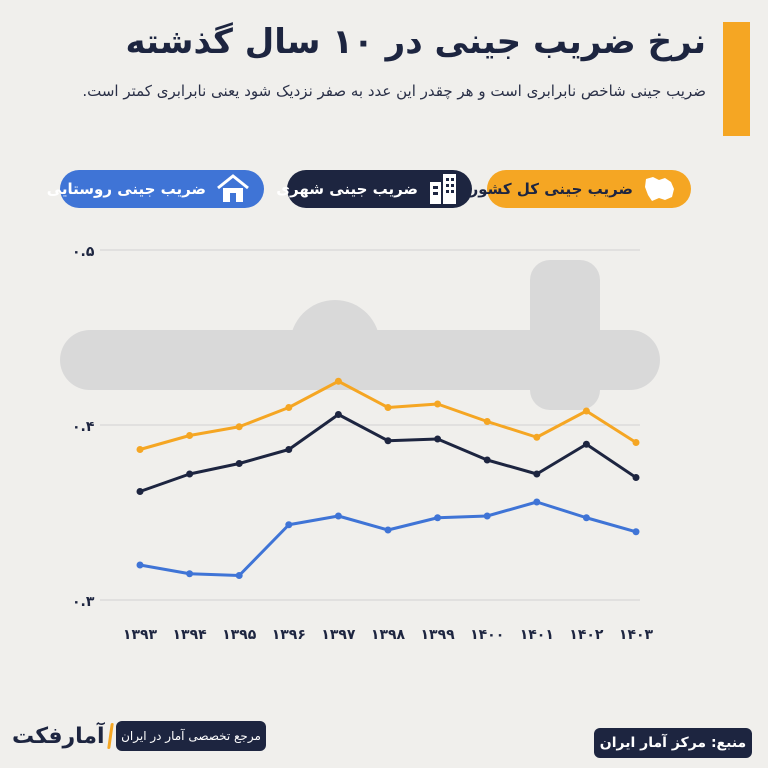 This screenshot has height=768, width=768. I want to click on x-tick-label: ۱۳۹۶, so click(289, 635).